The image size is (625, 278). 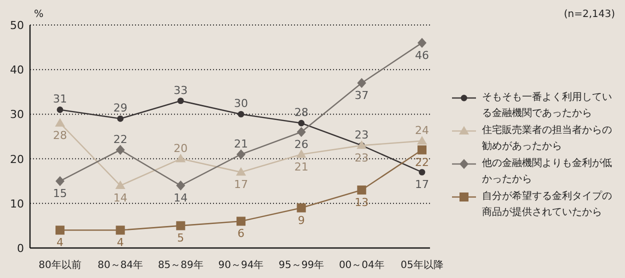 I want to click on y-tick-label: 0, so click(x=20, y=248).